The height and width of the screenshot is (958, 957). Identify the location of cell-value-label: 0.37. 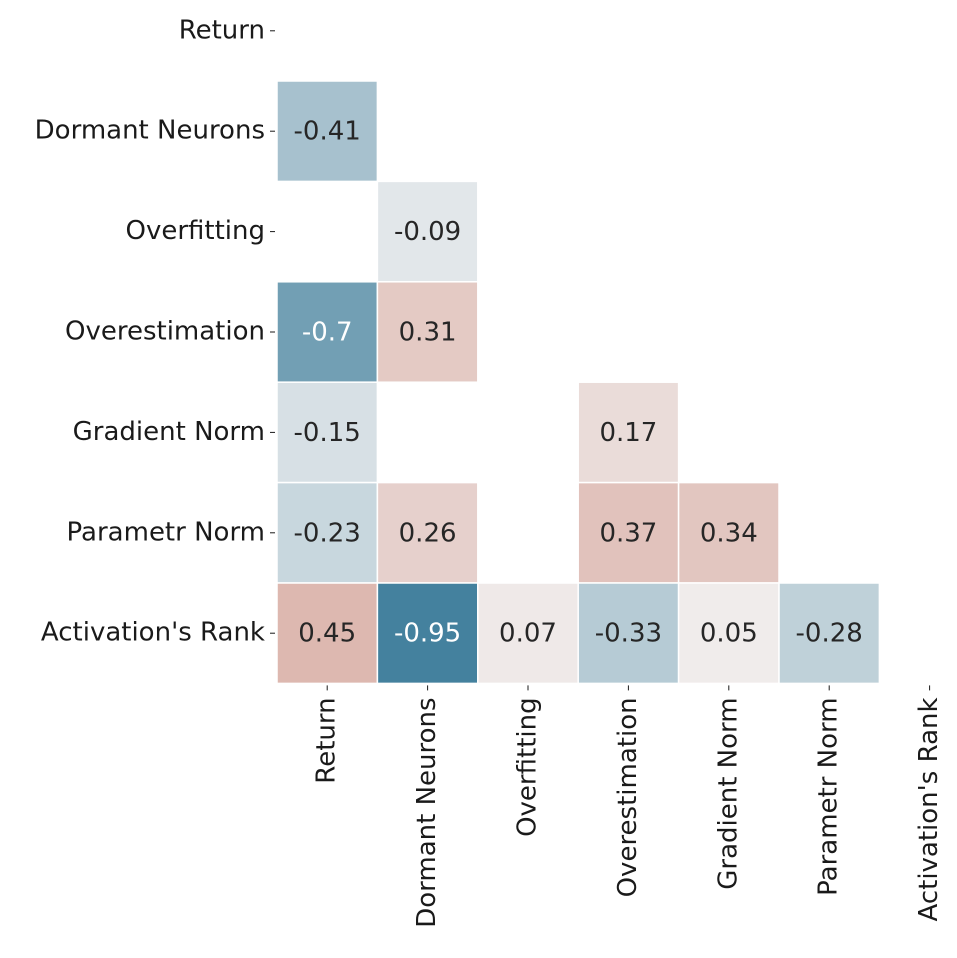
(628, 533).